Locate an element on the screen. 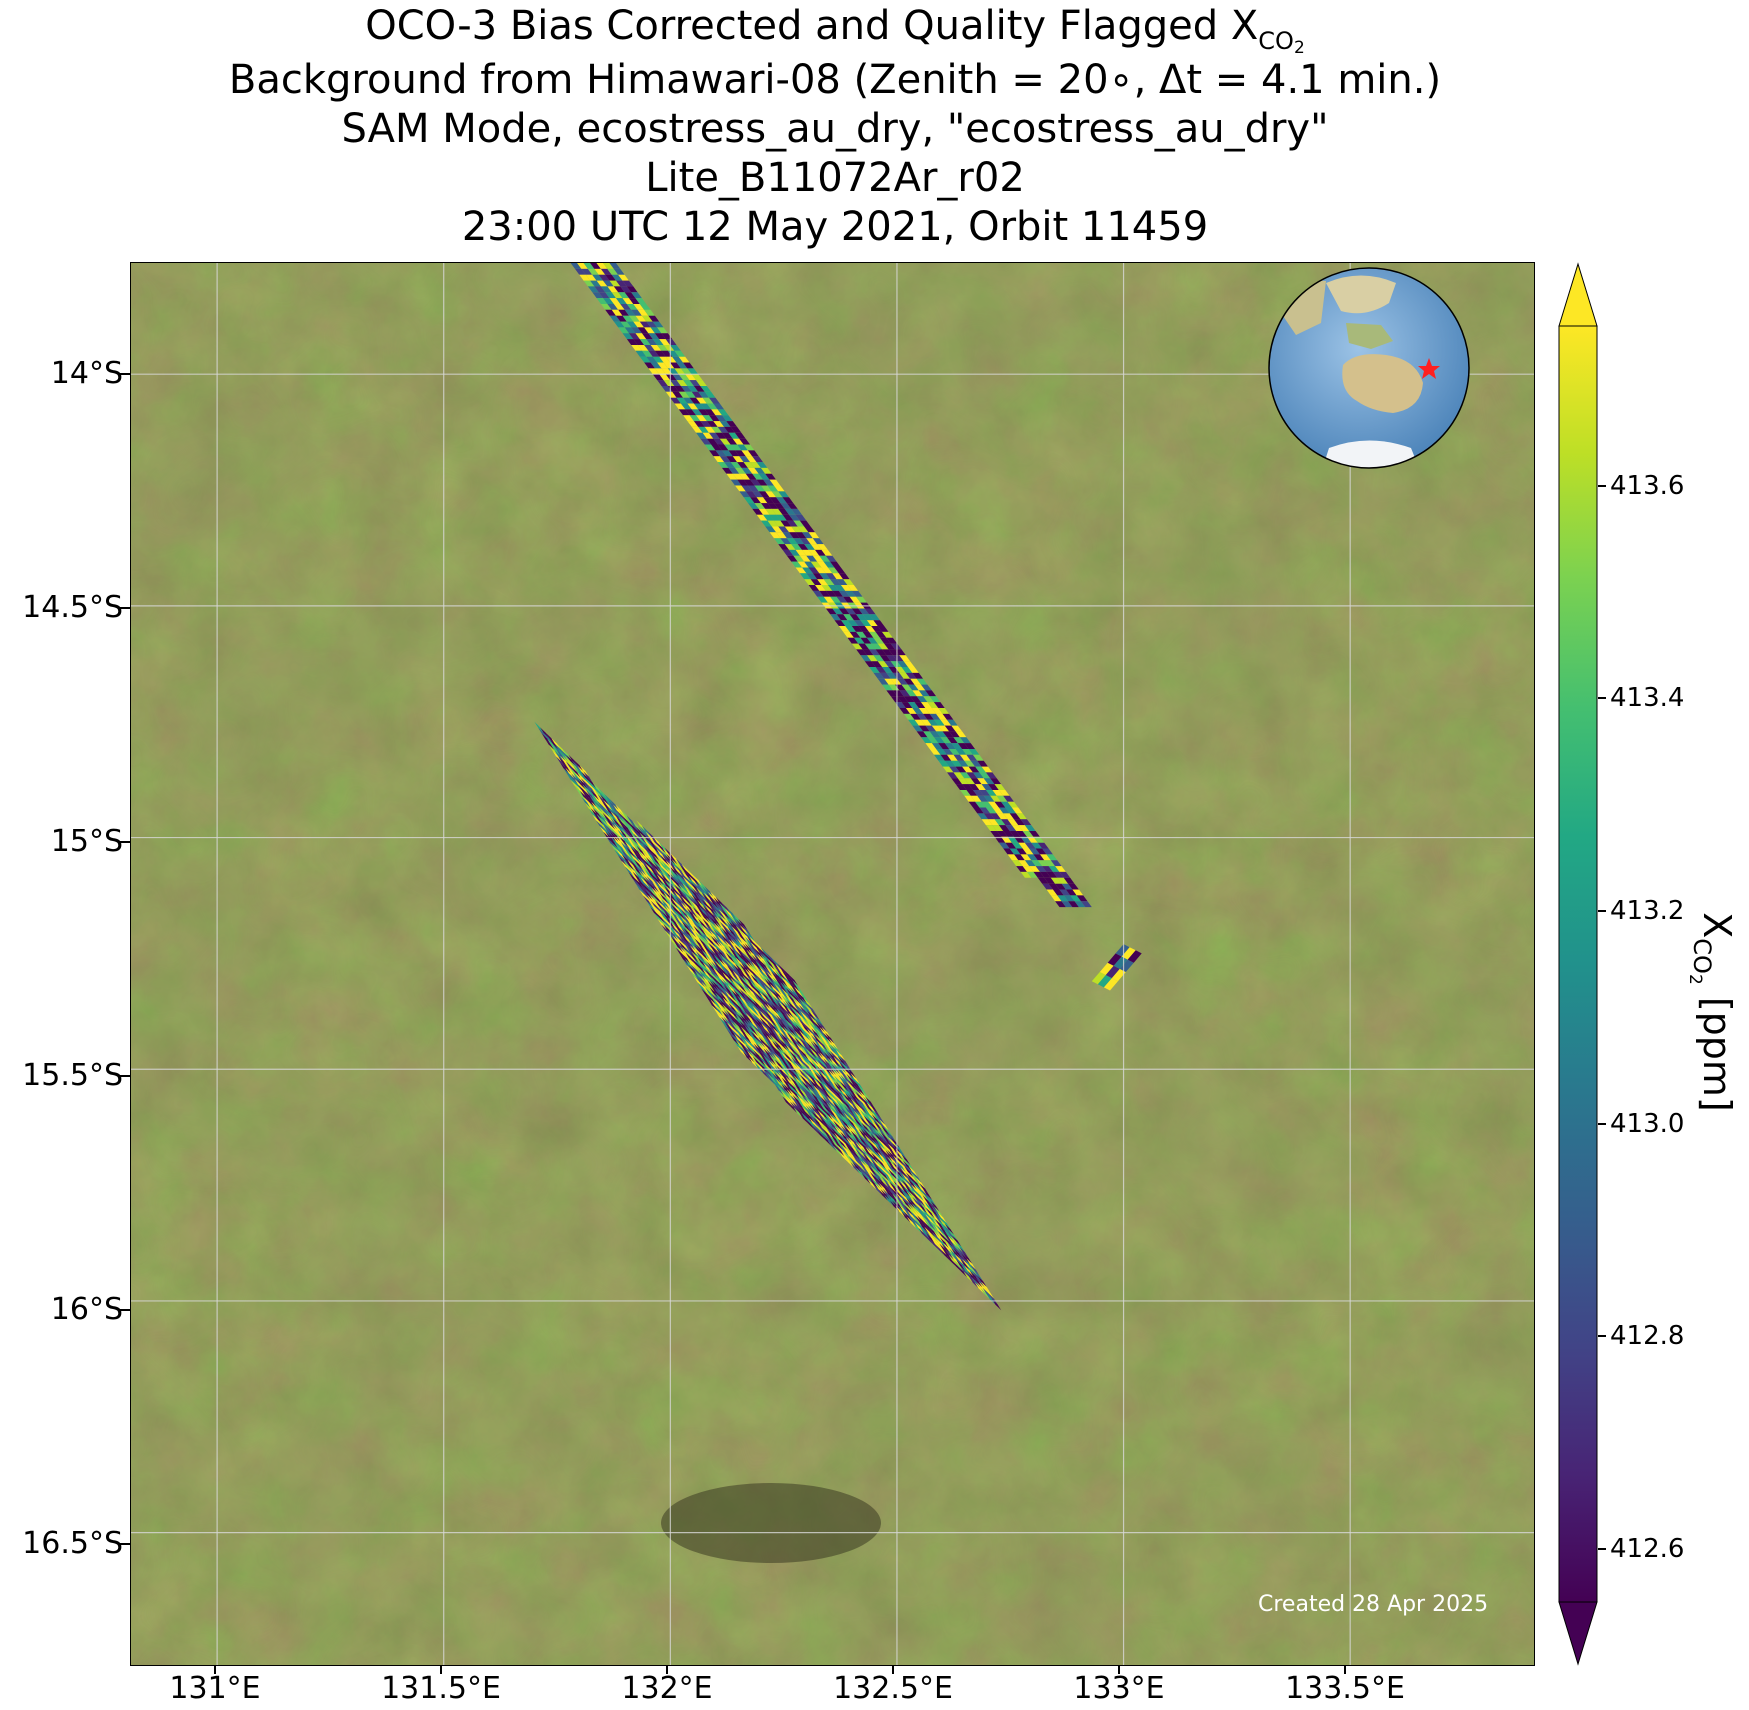 The height and width of the screenshot is (1710, 1749). colorbar-tick-label: 412.6 is located at coordinates (1647, 1548).